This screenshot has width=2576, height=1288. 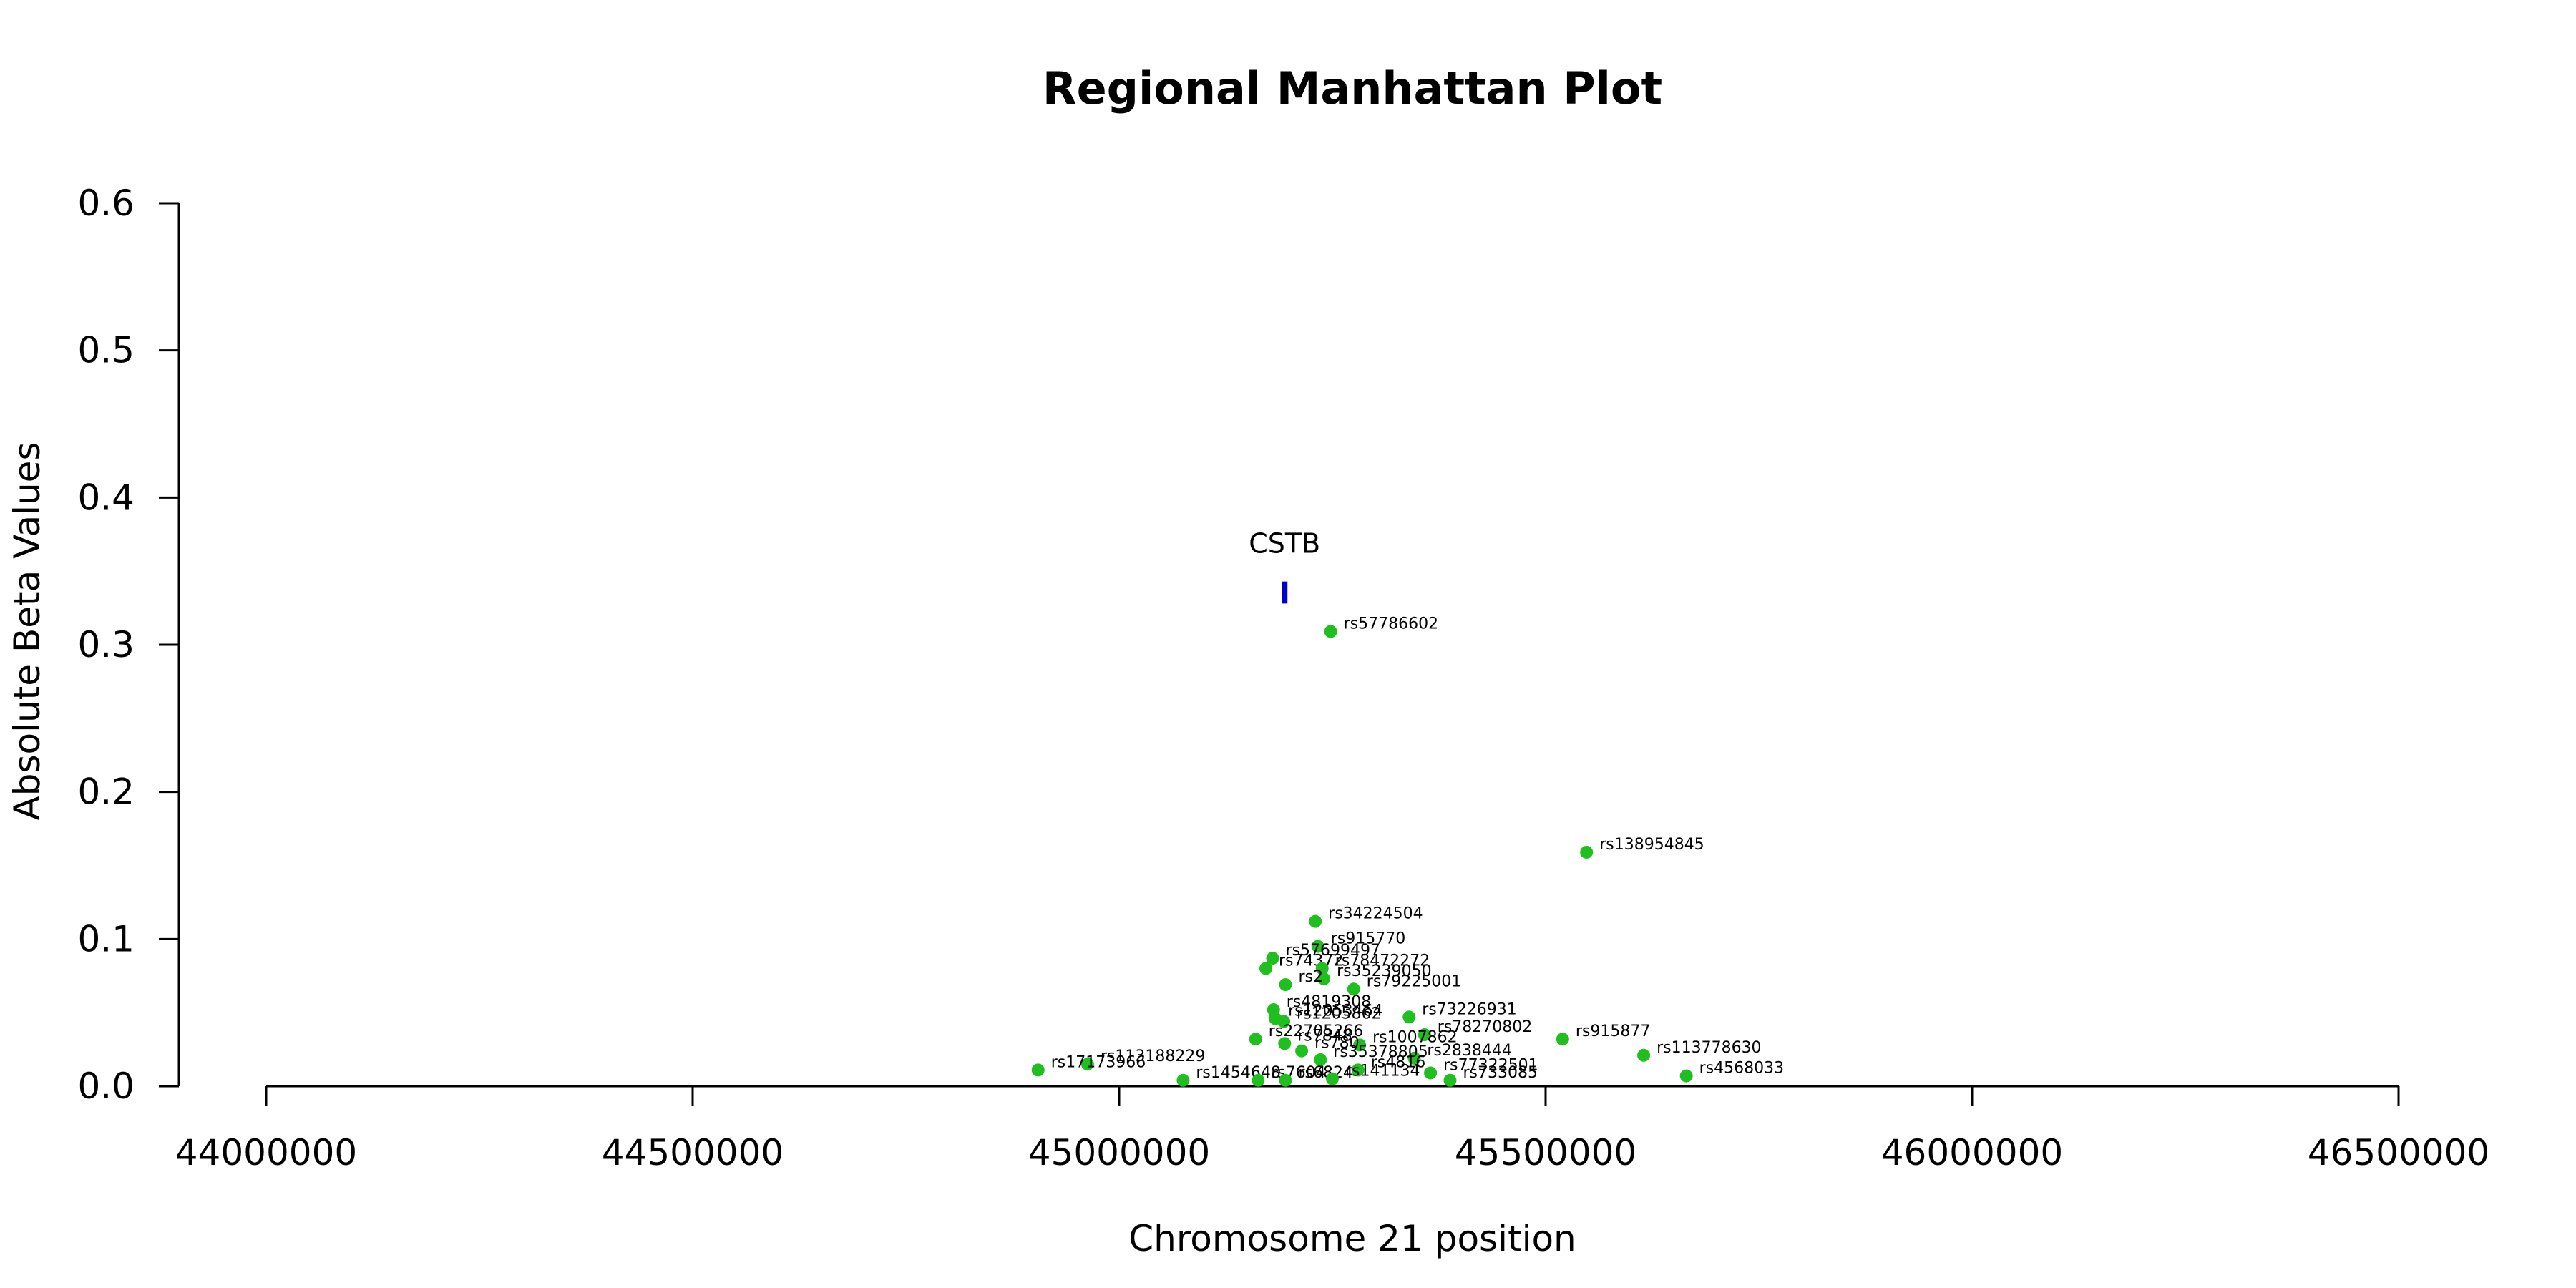 I want to click on snp-label: rs2838444, so click(x=1469, y=1051).